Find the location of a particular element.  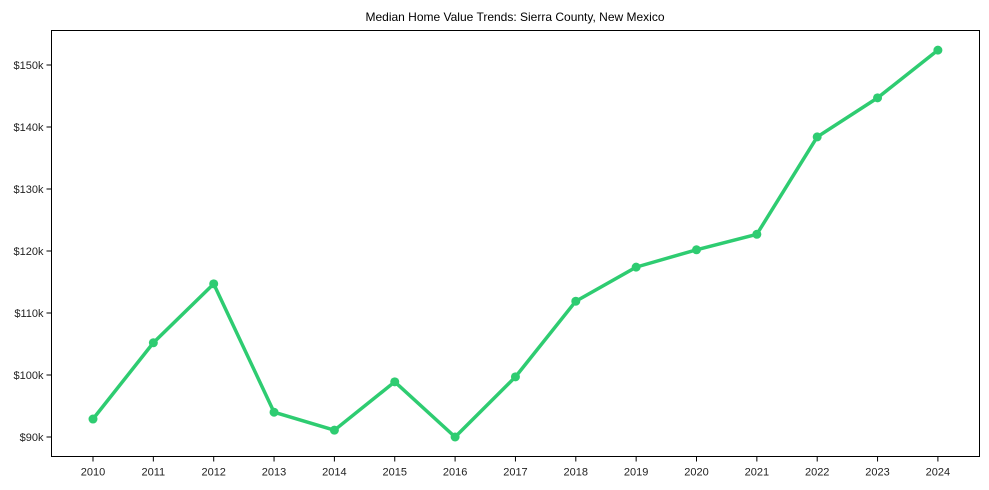

y-tick-label: $150k is located at coordinates (29, 66).